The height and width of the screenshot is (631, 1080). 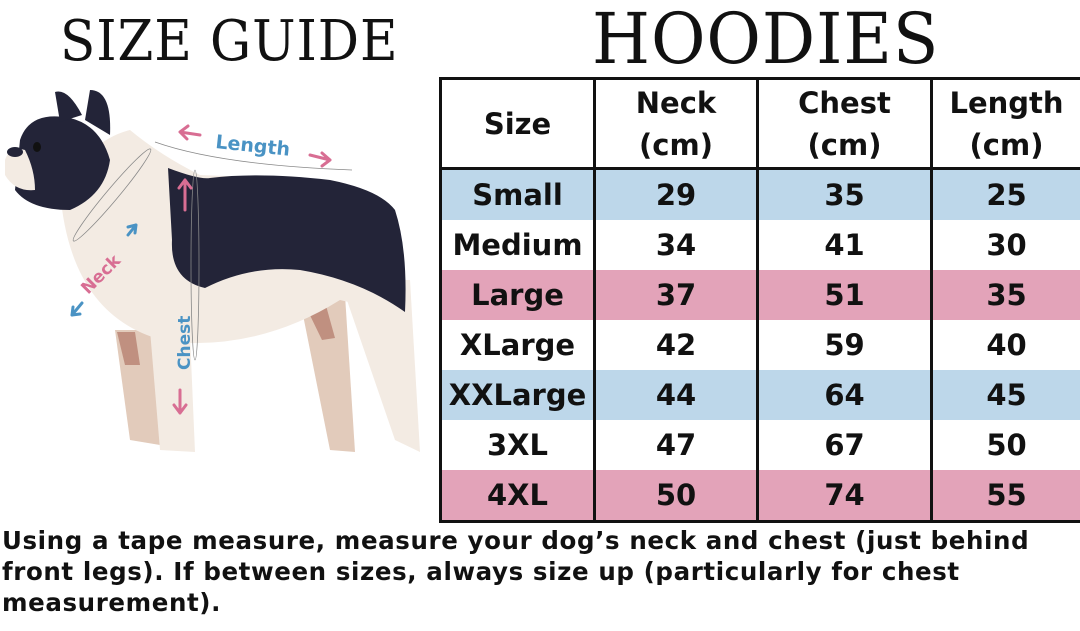 I want to click on cell-length: 55, so click(x=1005, y=496).